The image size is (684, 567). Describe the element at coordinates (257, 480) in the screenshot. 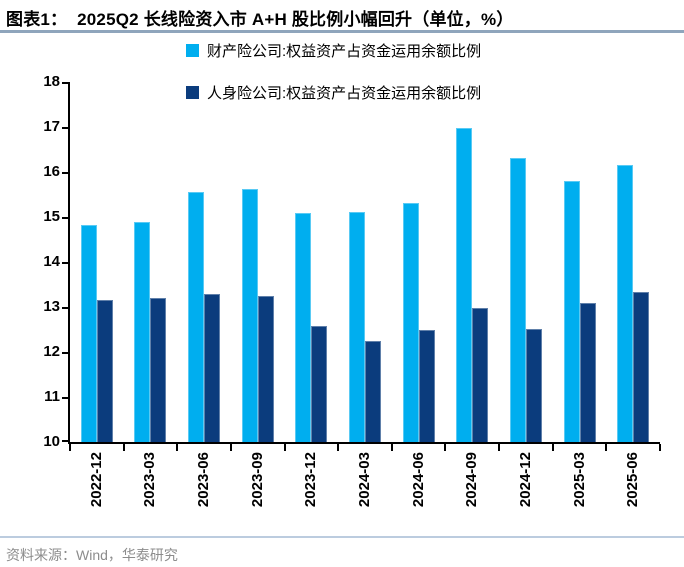

I see `x-axis-label: 2023-09` at that location.